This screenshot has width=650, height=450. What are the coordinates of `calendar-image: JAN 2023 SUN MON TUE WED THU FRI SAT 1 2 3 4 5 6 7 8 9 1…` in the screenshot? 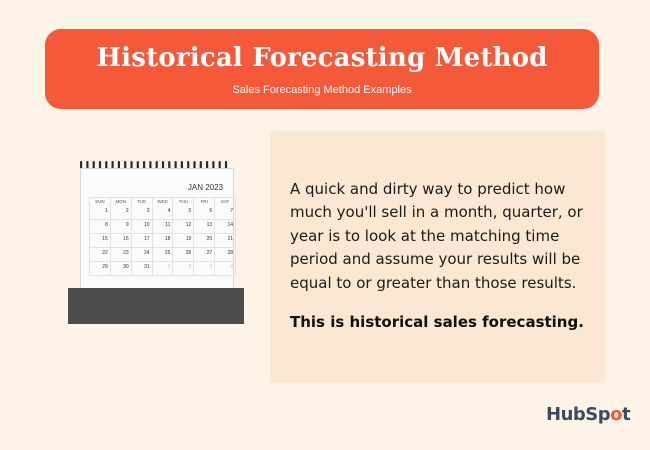 It's located at (156, 242).